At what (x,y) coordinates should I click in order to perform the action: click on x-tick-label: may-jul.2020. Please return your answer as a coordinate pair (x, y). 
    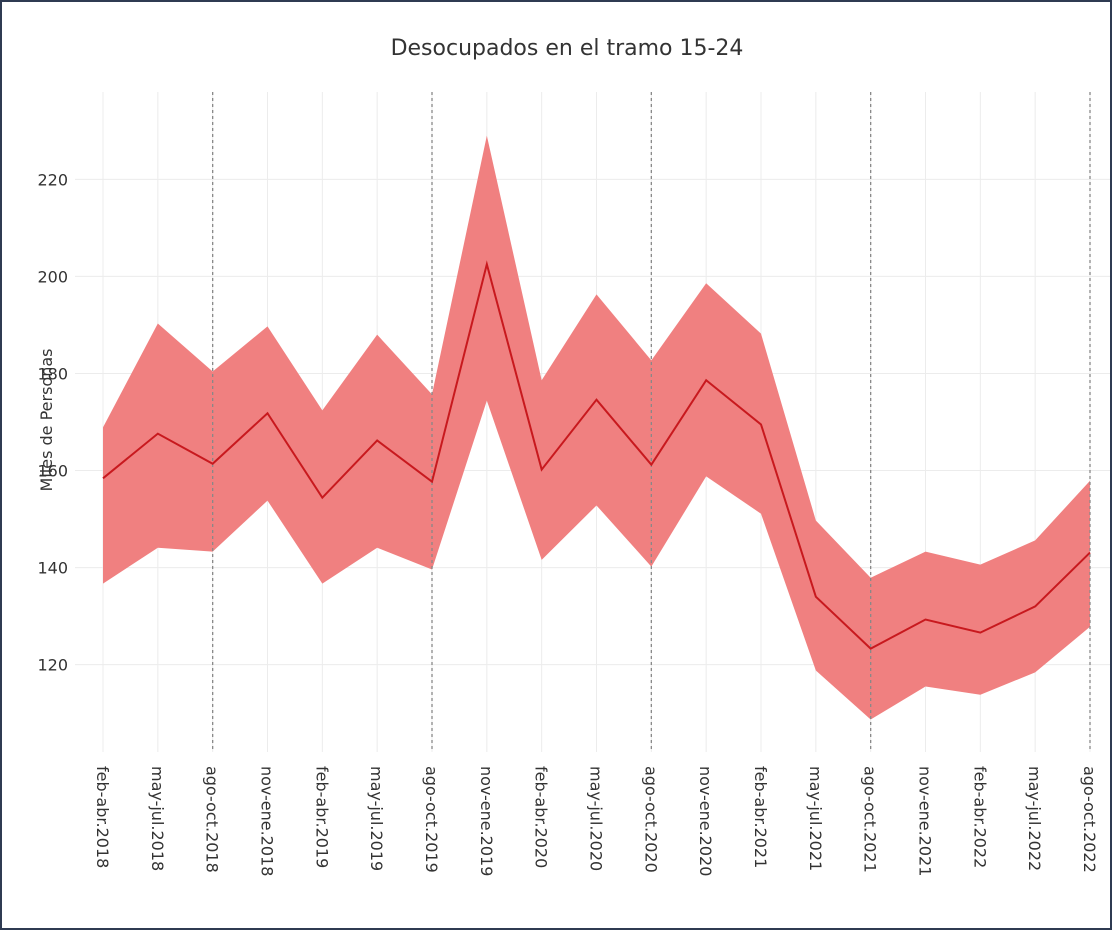
    Looking at the image, I should click on (596, 818).